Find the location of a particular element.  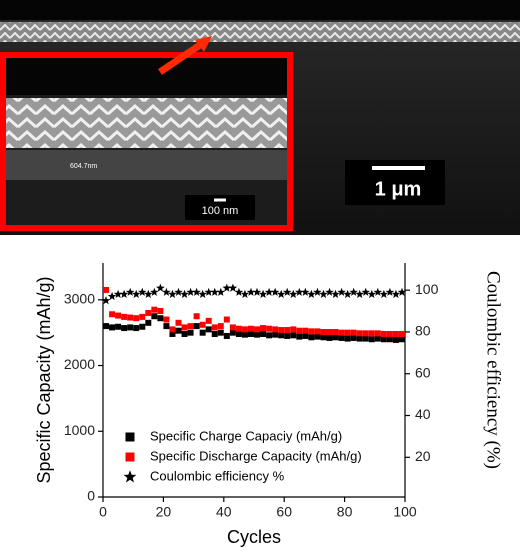

x-tick-label: 20 is located at coordinates (164, 512).